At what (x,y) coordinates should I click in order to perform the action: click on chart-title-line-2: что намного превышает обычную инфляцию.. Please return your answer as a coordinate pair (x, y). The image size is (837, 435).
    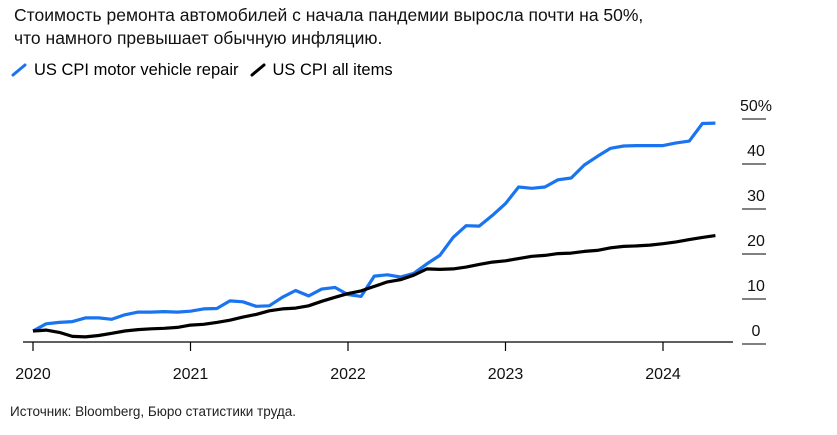
    Looking at the image, I should click on (198, 38).